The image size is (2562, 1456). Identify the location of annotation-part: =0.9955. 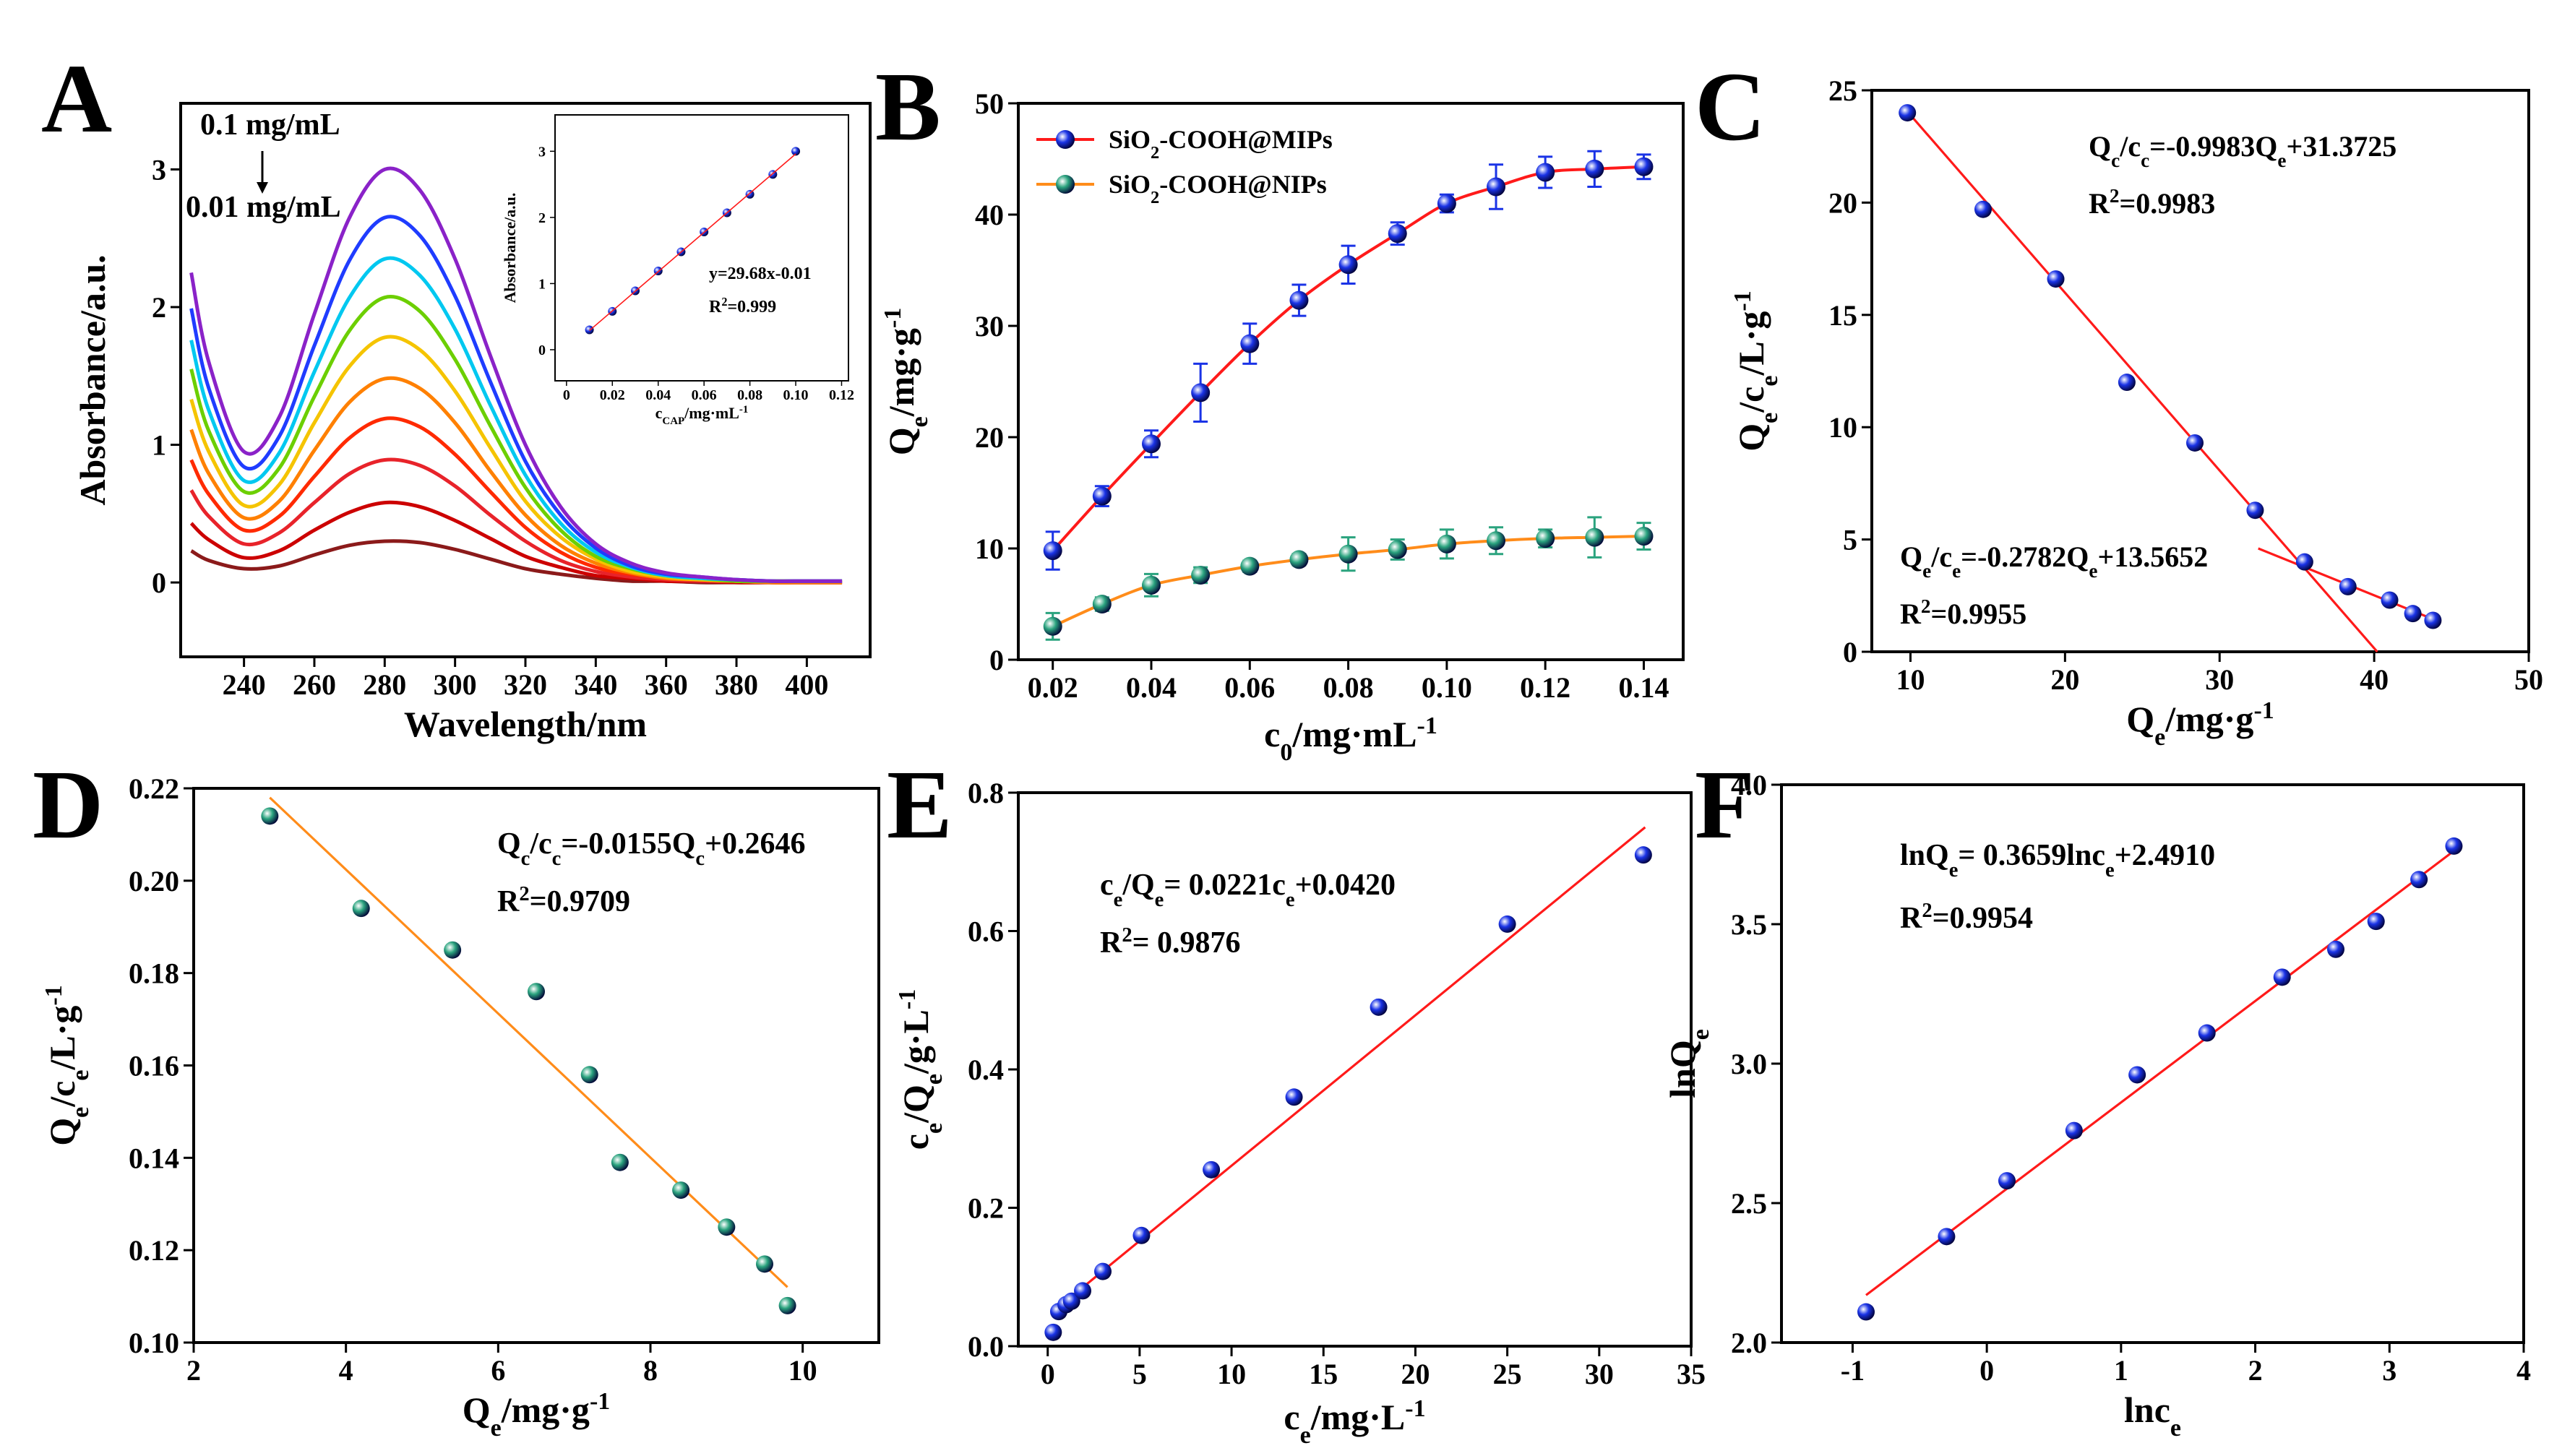
(1978, 614).